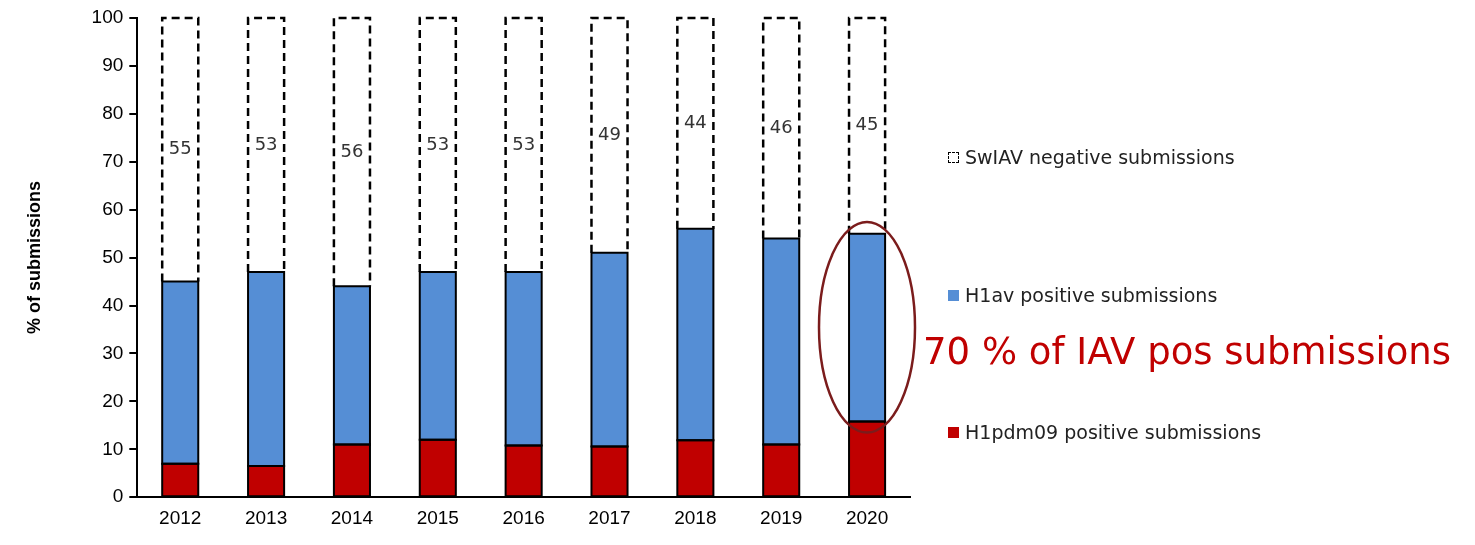 The width and height of the screenshot is (1475, 545). Describe the element at coordinates (113, 160) in the screenshot. I see `y-tick-label: 70` at that location.